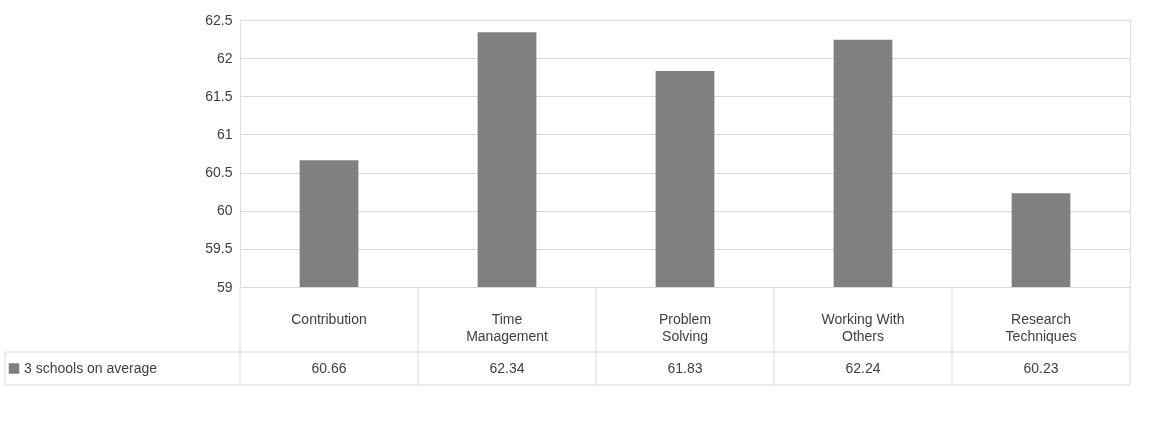  I want to click on data-label: 62.34, so click(507, 367).